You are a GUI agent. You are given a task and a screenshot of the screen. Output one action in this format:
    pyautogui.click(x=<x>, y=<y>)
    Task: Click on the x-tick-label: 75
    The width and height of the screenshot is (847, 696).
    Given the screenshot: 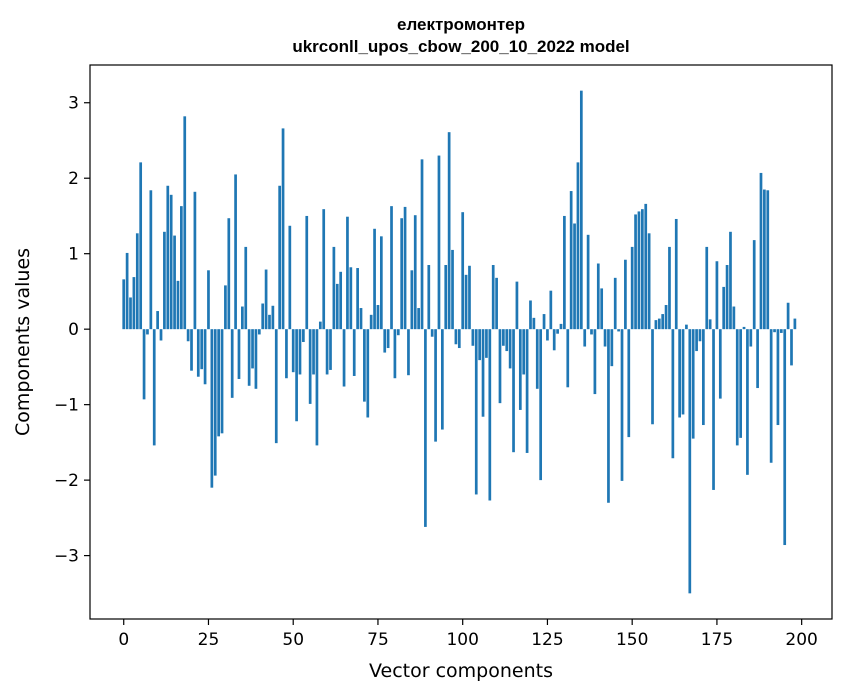 What is the action you would take?
    pyautogui.click(x=378, y=640)
    